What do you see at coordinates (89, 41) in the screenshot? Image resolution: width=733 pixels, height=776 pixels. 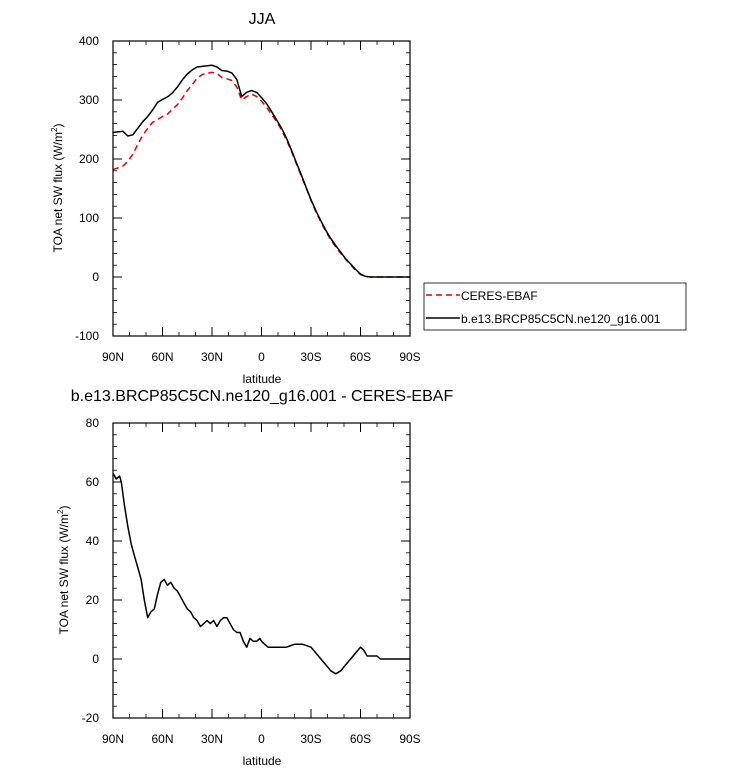 I see `y-tick-label: 400` at bounding box center [89, 41].